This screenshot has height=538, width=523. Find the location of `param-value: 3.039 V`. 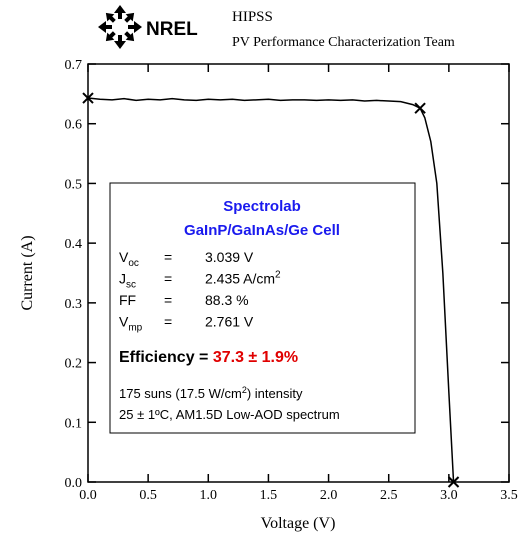

param-value: 3.039 V is located at coordinates (229, 257).